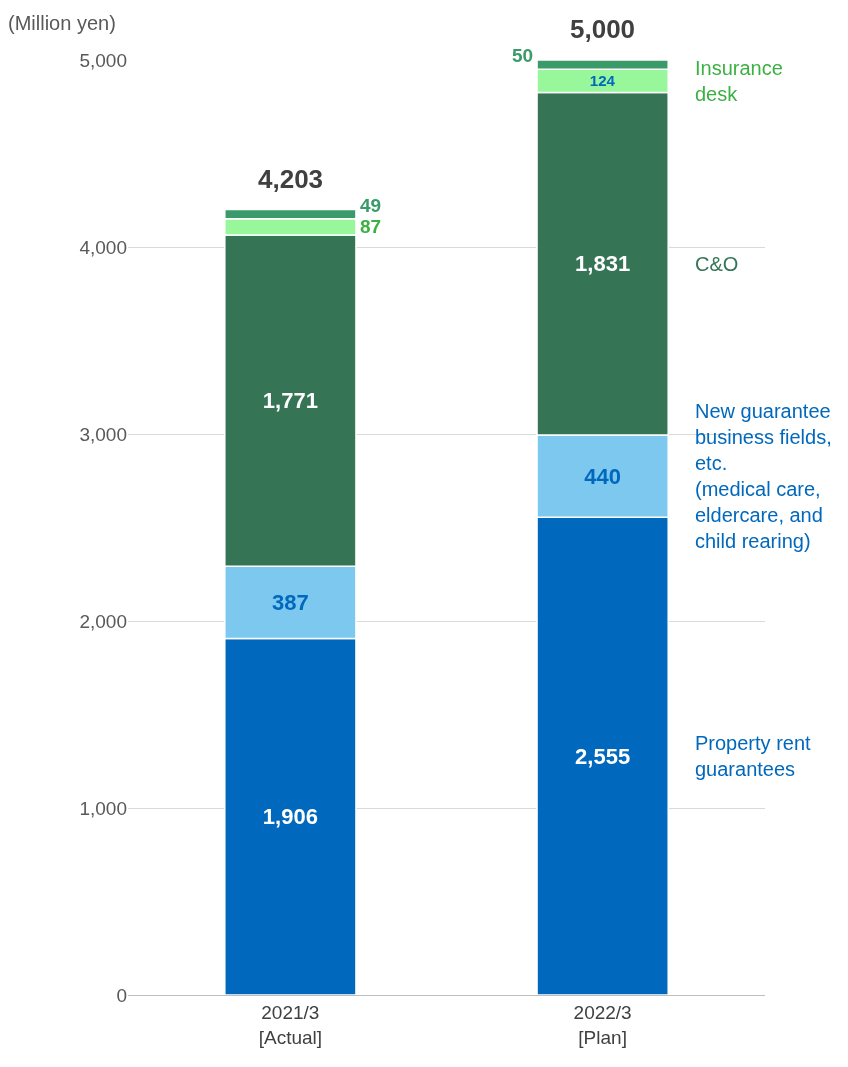  Describe the element at coordinates (290, 602) in the screenshot. I see `data-label: 387` at that location.